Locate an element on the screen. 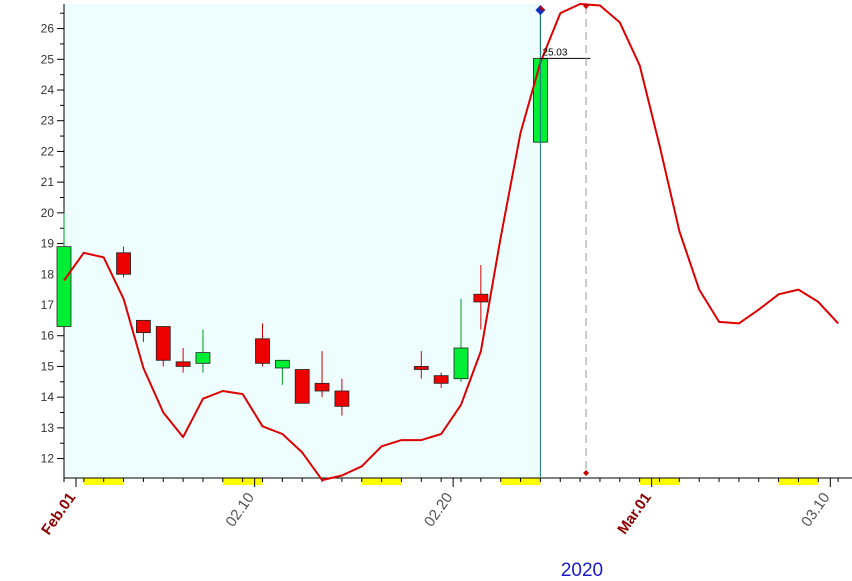 This screenshot has width=852, height=581. x-tick-label: 03.10 is located at coordinates (815, 510).